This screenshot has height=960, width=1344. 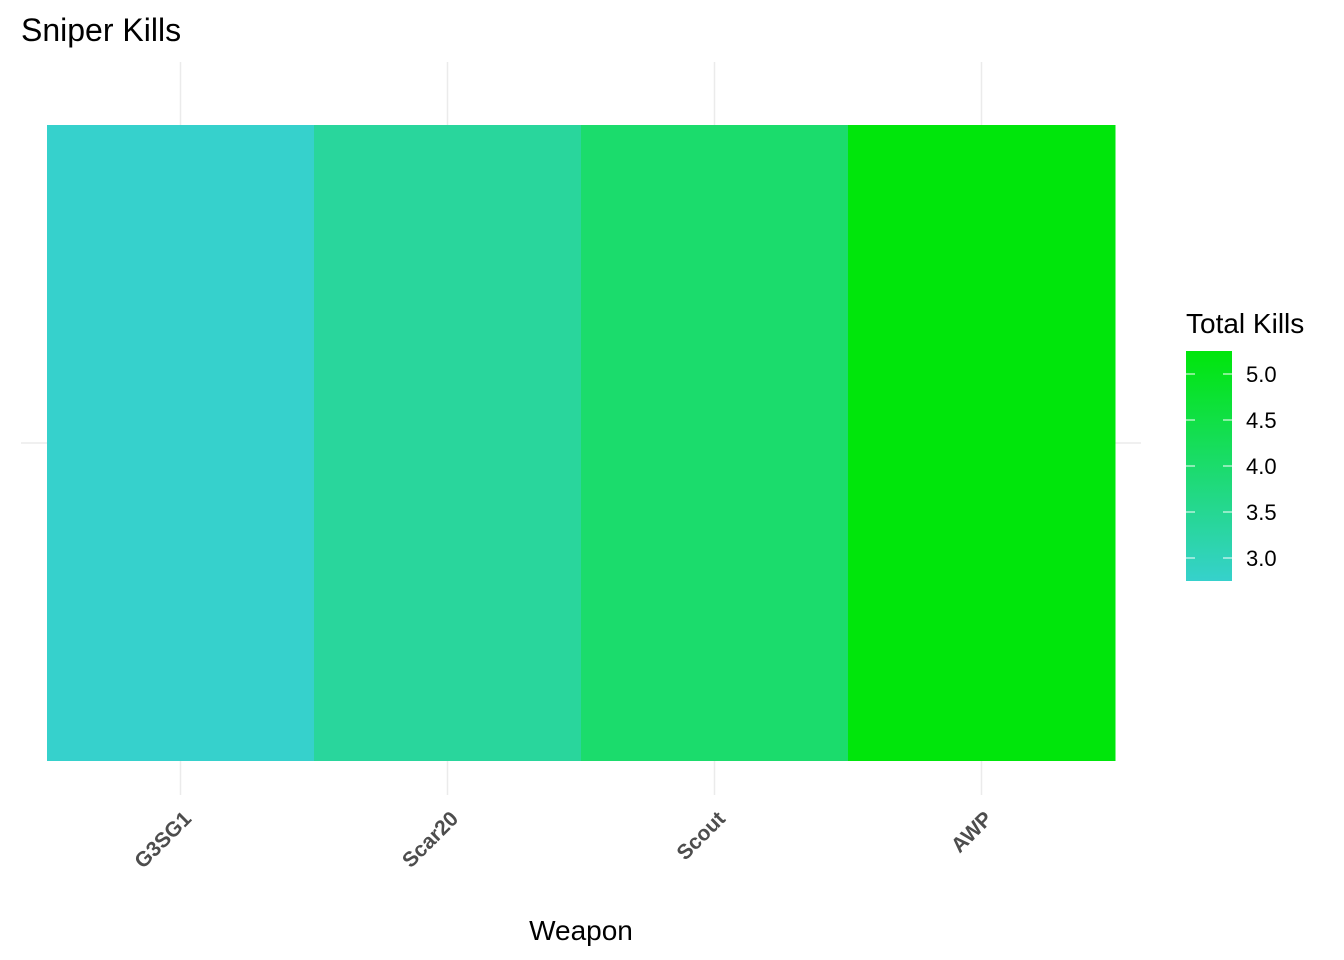 I want to click on legend: Total Kills 3.0 3.5 4.0 4.5 5.0, so click(x=1245, y=444).